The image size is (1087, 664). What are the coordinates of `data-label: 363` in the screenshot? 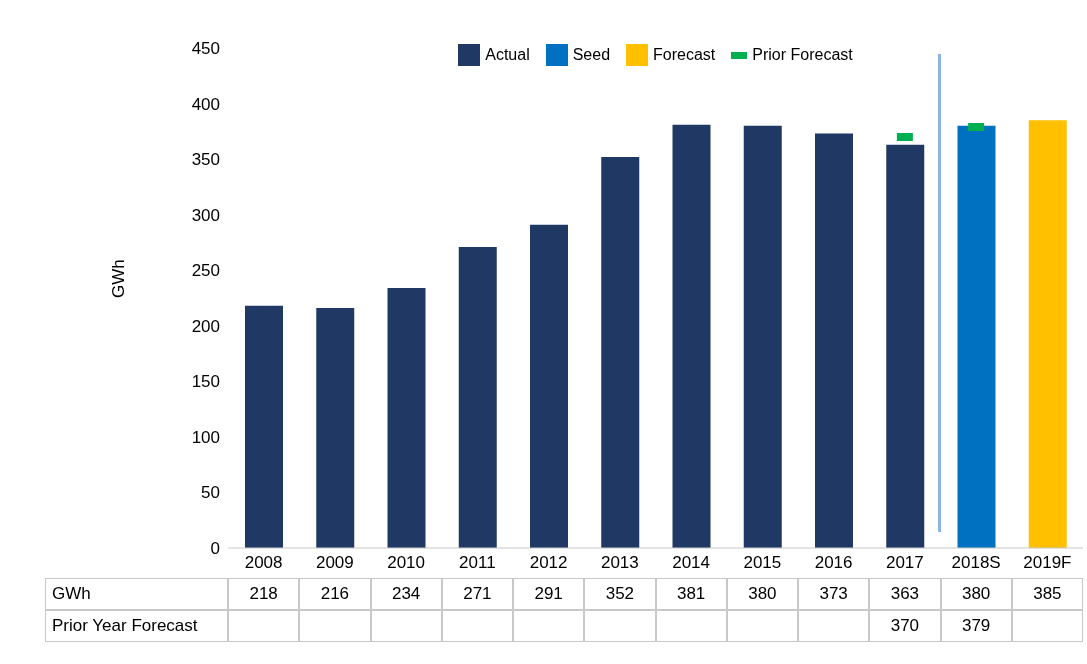 It's located at (905, 594).